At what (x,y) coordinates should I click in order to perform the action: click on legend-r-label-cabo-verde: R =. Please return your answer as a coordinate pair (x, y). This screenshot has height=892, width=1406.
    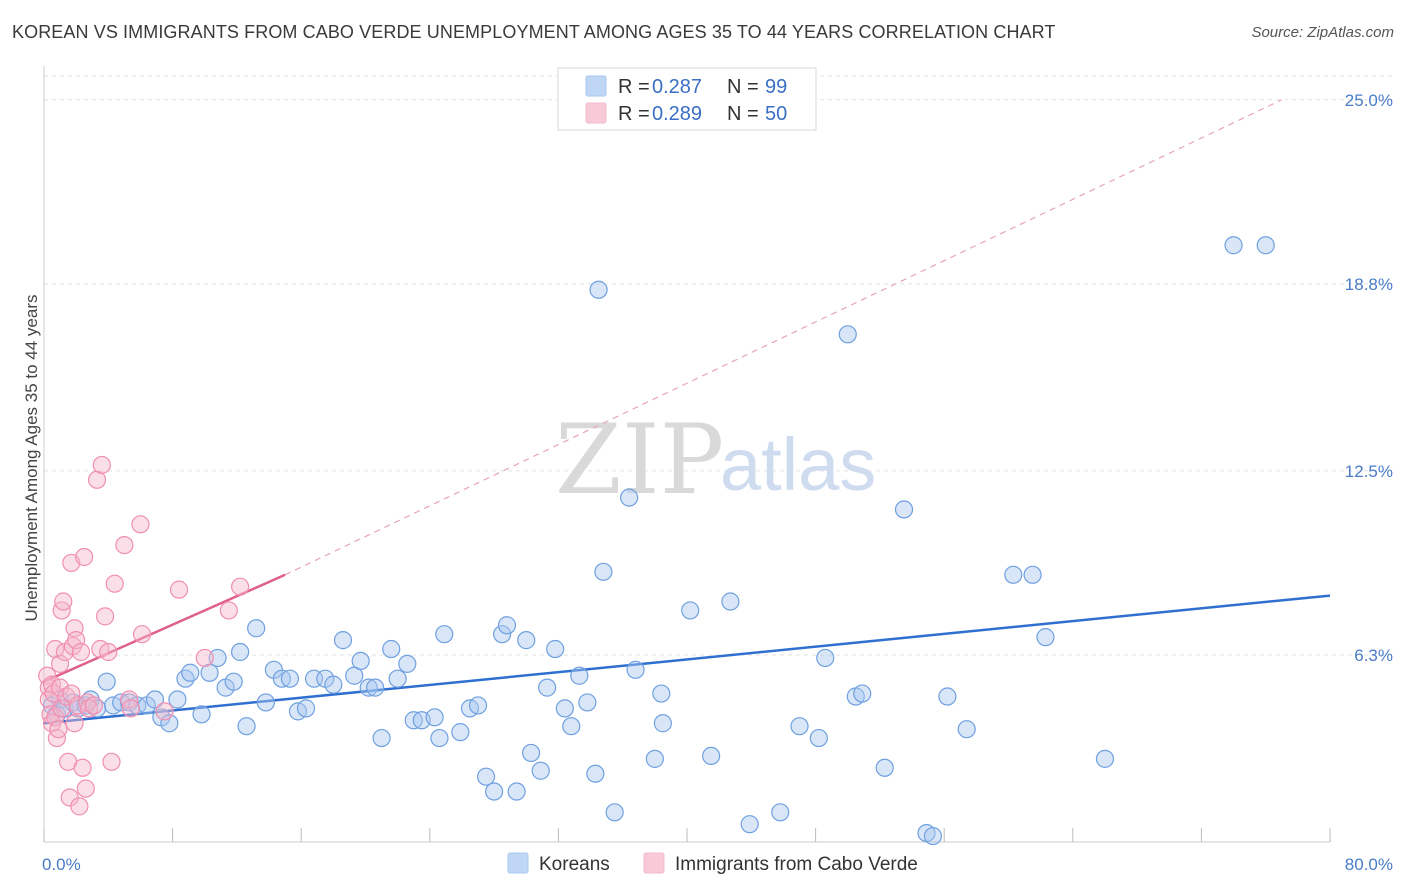
    Looking at the image, I should click on (634, 114).